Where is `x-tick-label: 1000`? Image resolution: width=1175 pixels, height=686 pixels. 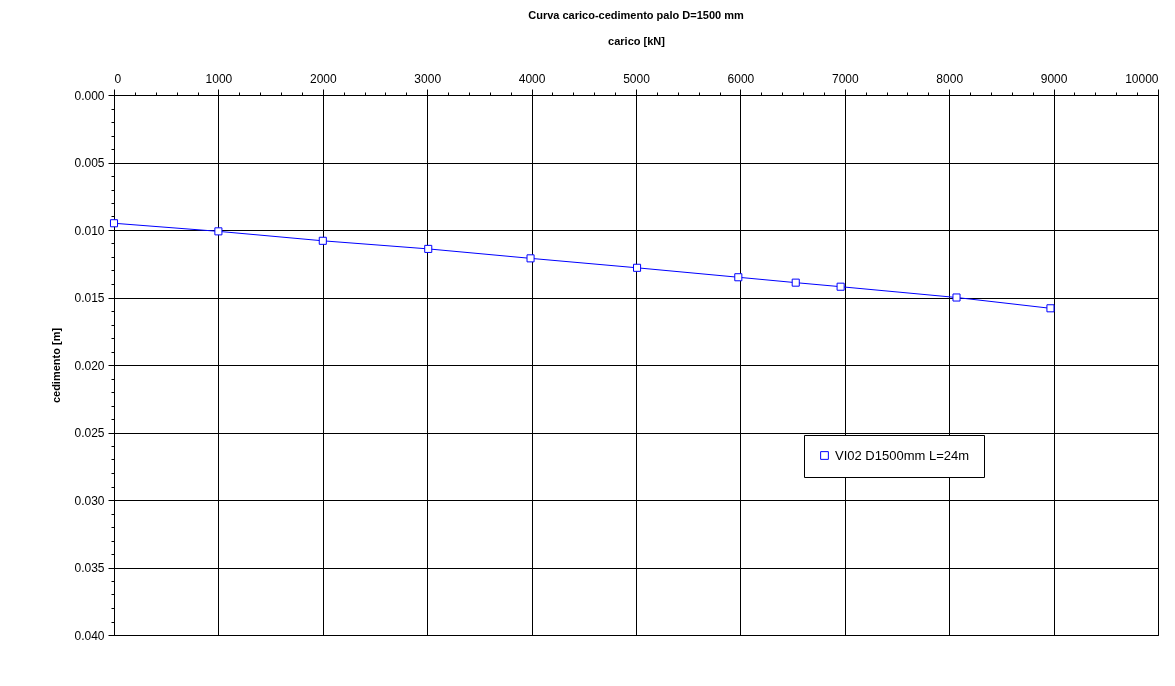 x-tick-label: 1000 is located at coordinates (219, 78).